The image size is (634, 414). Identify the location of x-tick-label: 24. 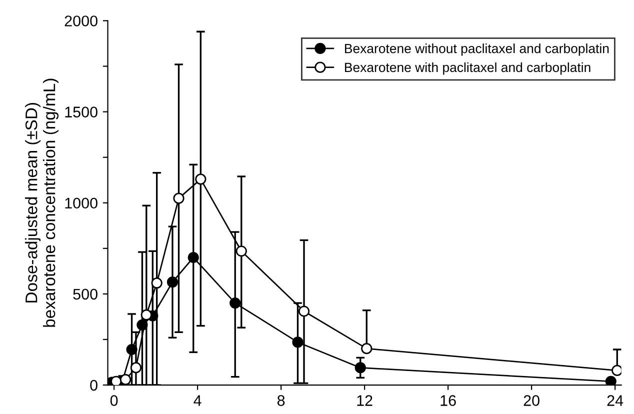
(615, 400).